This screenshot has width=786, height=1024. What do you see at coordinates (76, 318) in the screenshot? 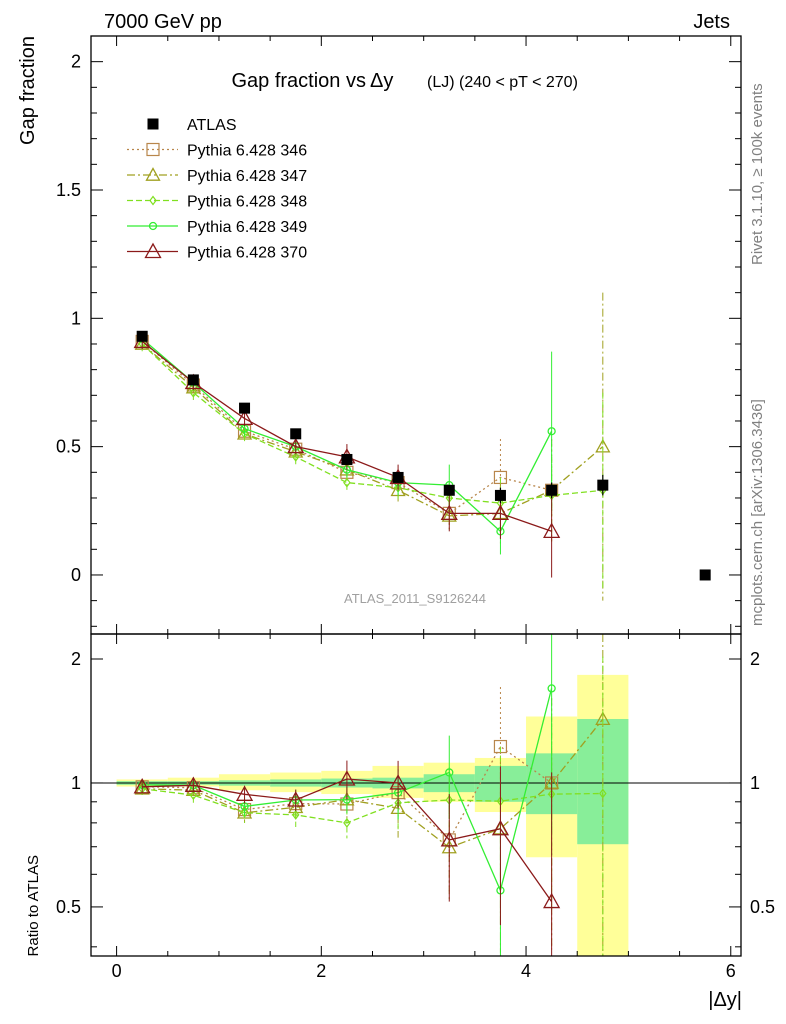
I see `y-tick-label: 1` at bounding box center [76, 318].